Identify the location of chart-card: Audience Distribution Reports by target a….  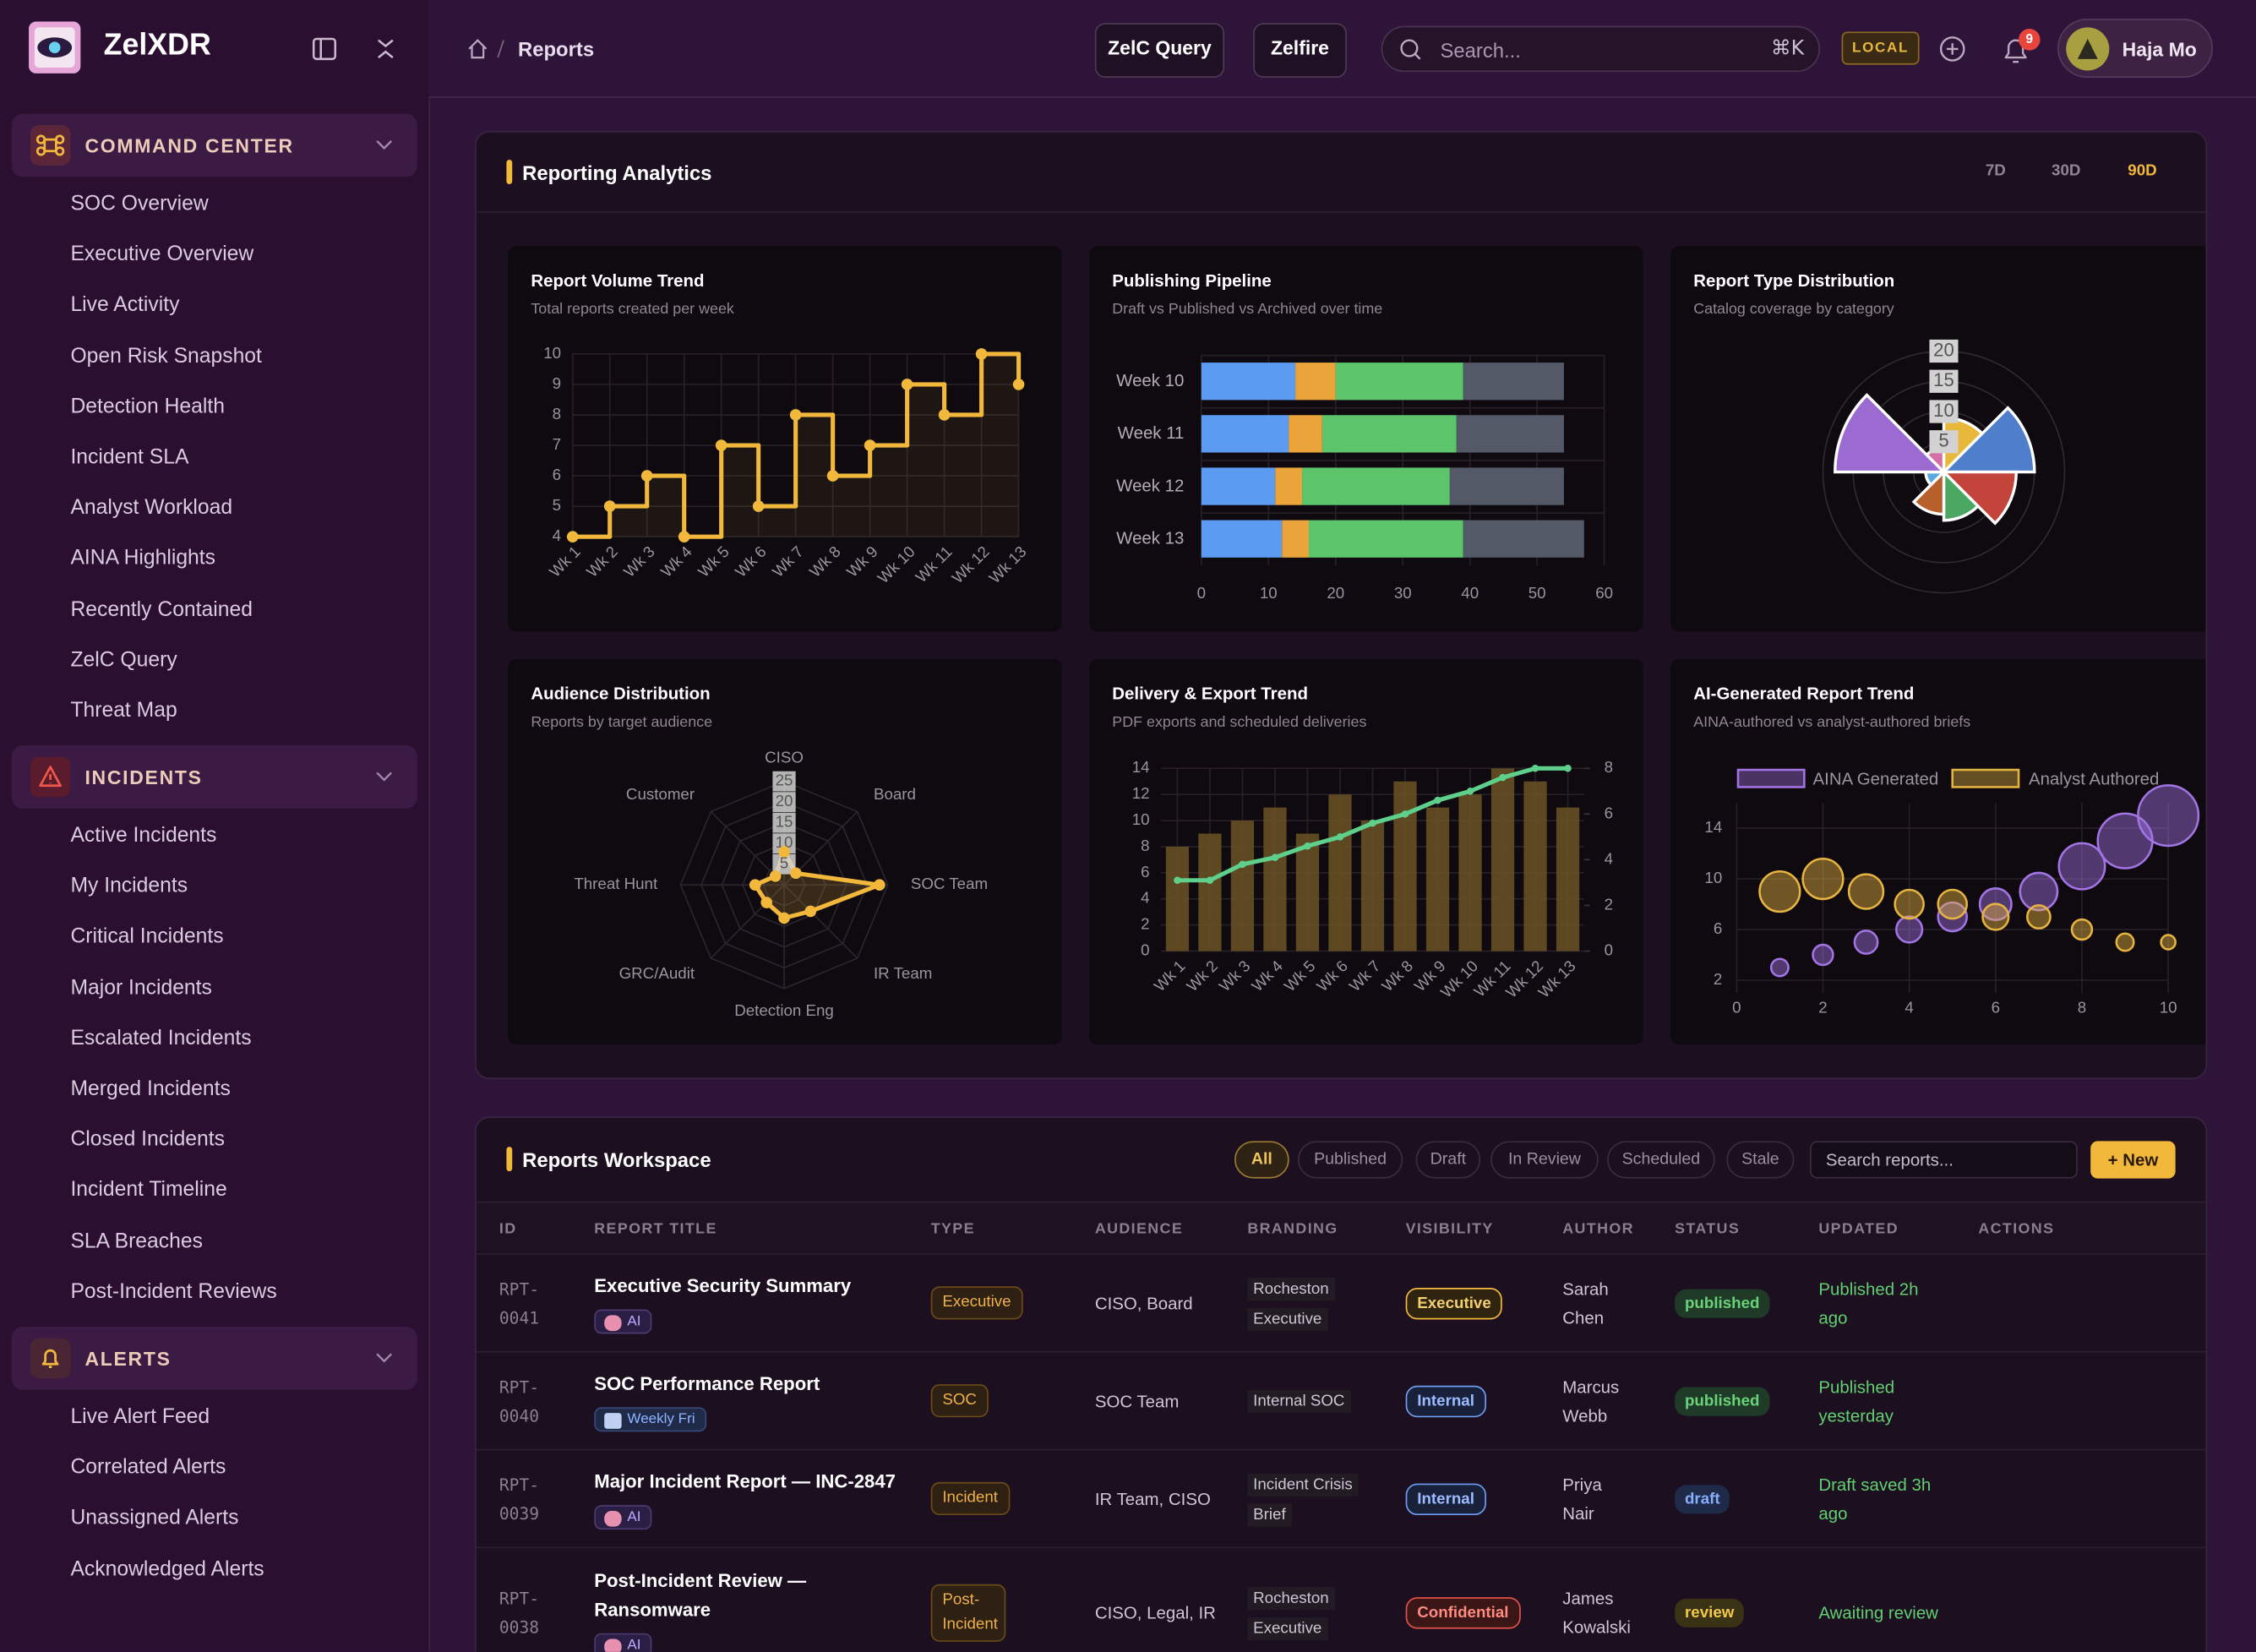
(785, 852).